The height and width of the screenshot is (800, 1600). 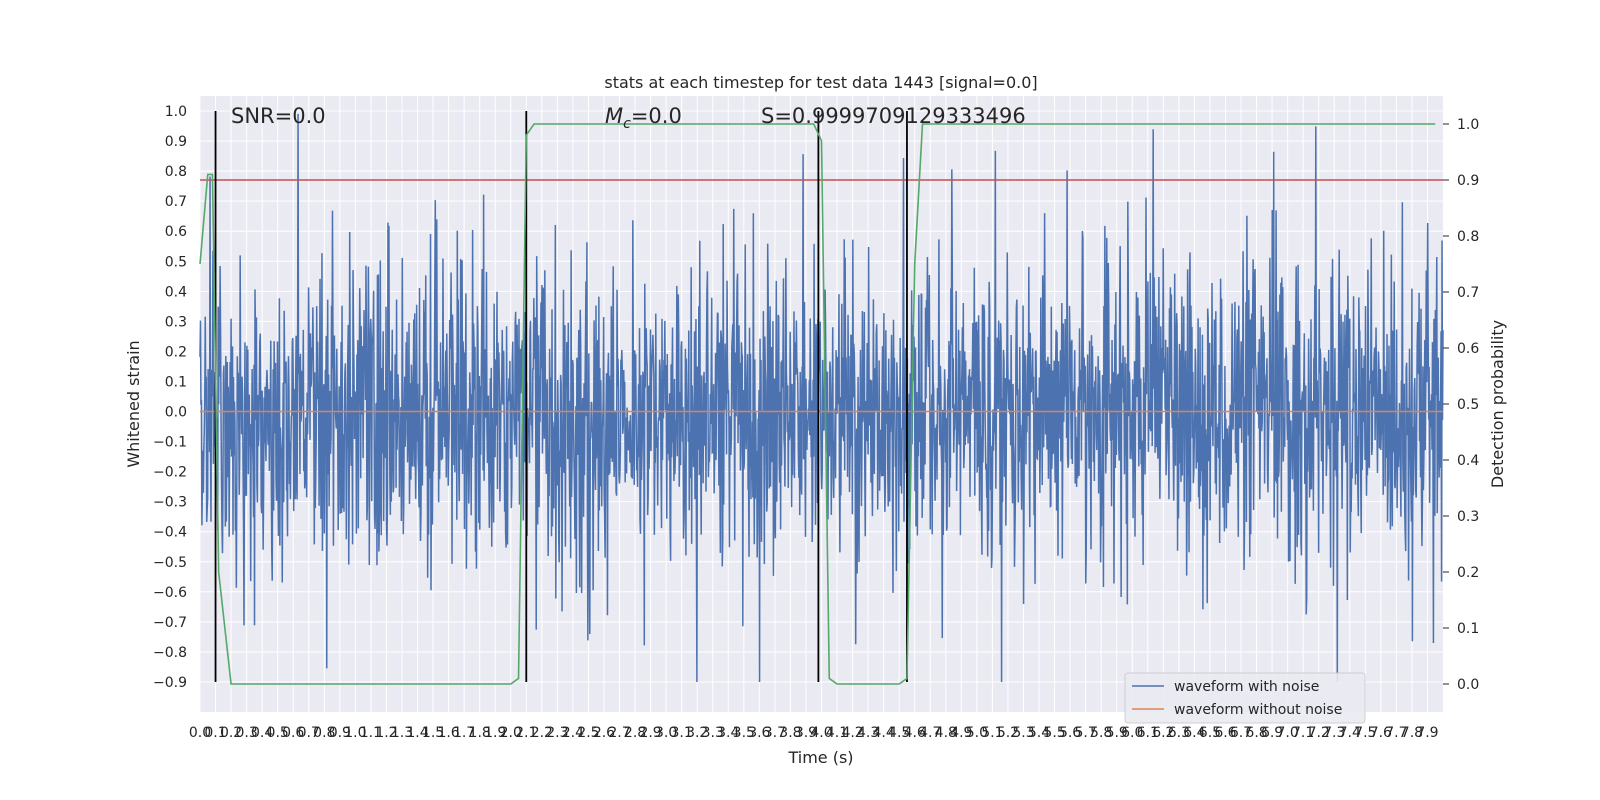 I want to click on x-tick-label: 2.7, so click(x=619, y=733).